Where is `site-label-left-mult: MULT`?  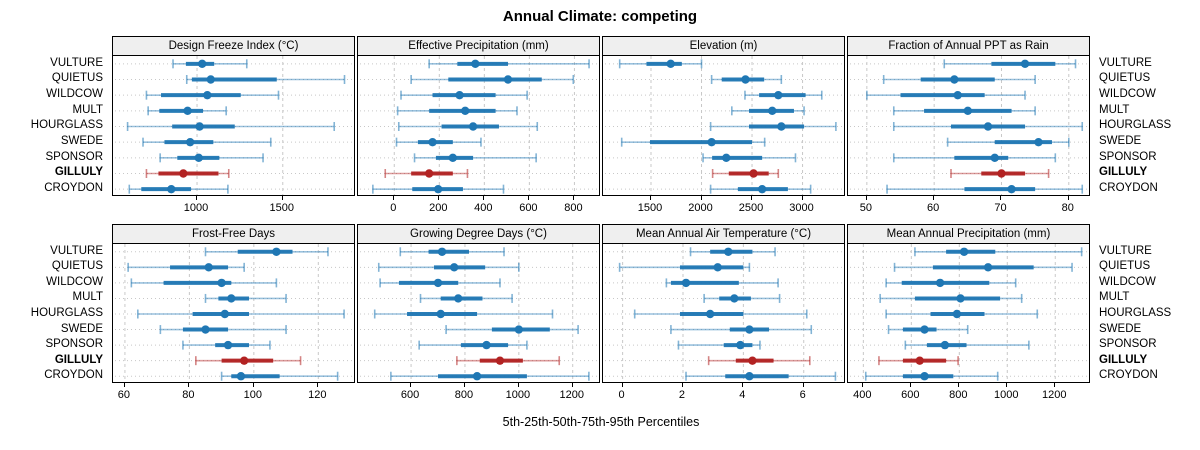
site-label-left-mult: MULT is located at coordinates (87, 297).